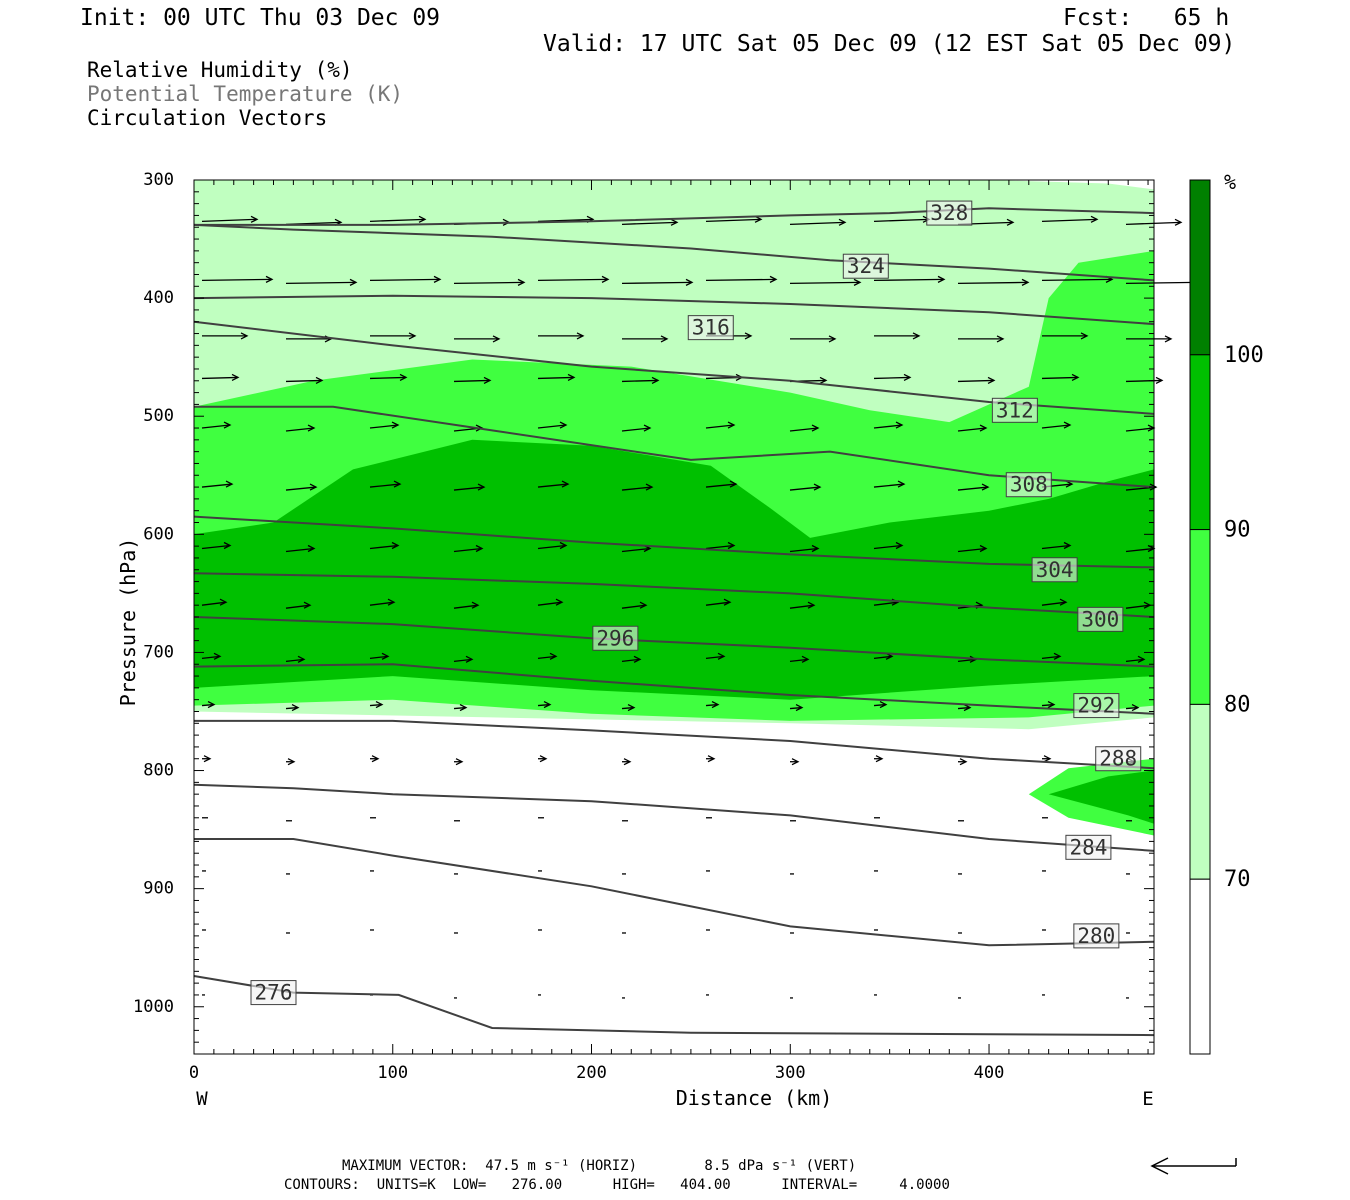 This screenshot has height=1200, width=1350. Describe the element at coordinates (591, 1073) in the screenshot. I see `x-tick-label: 200` at that location.